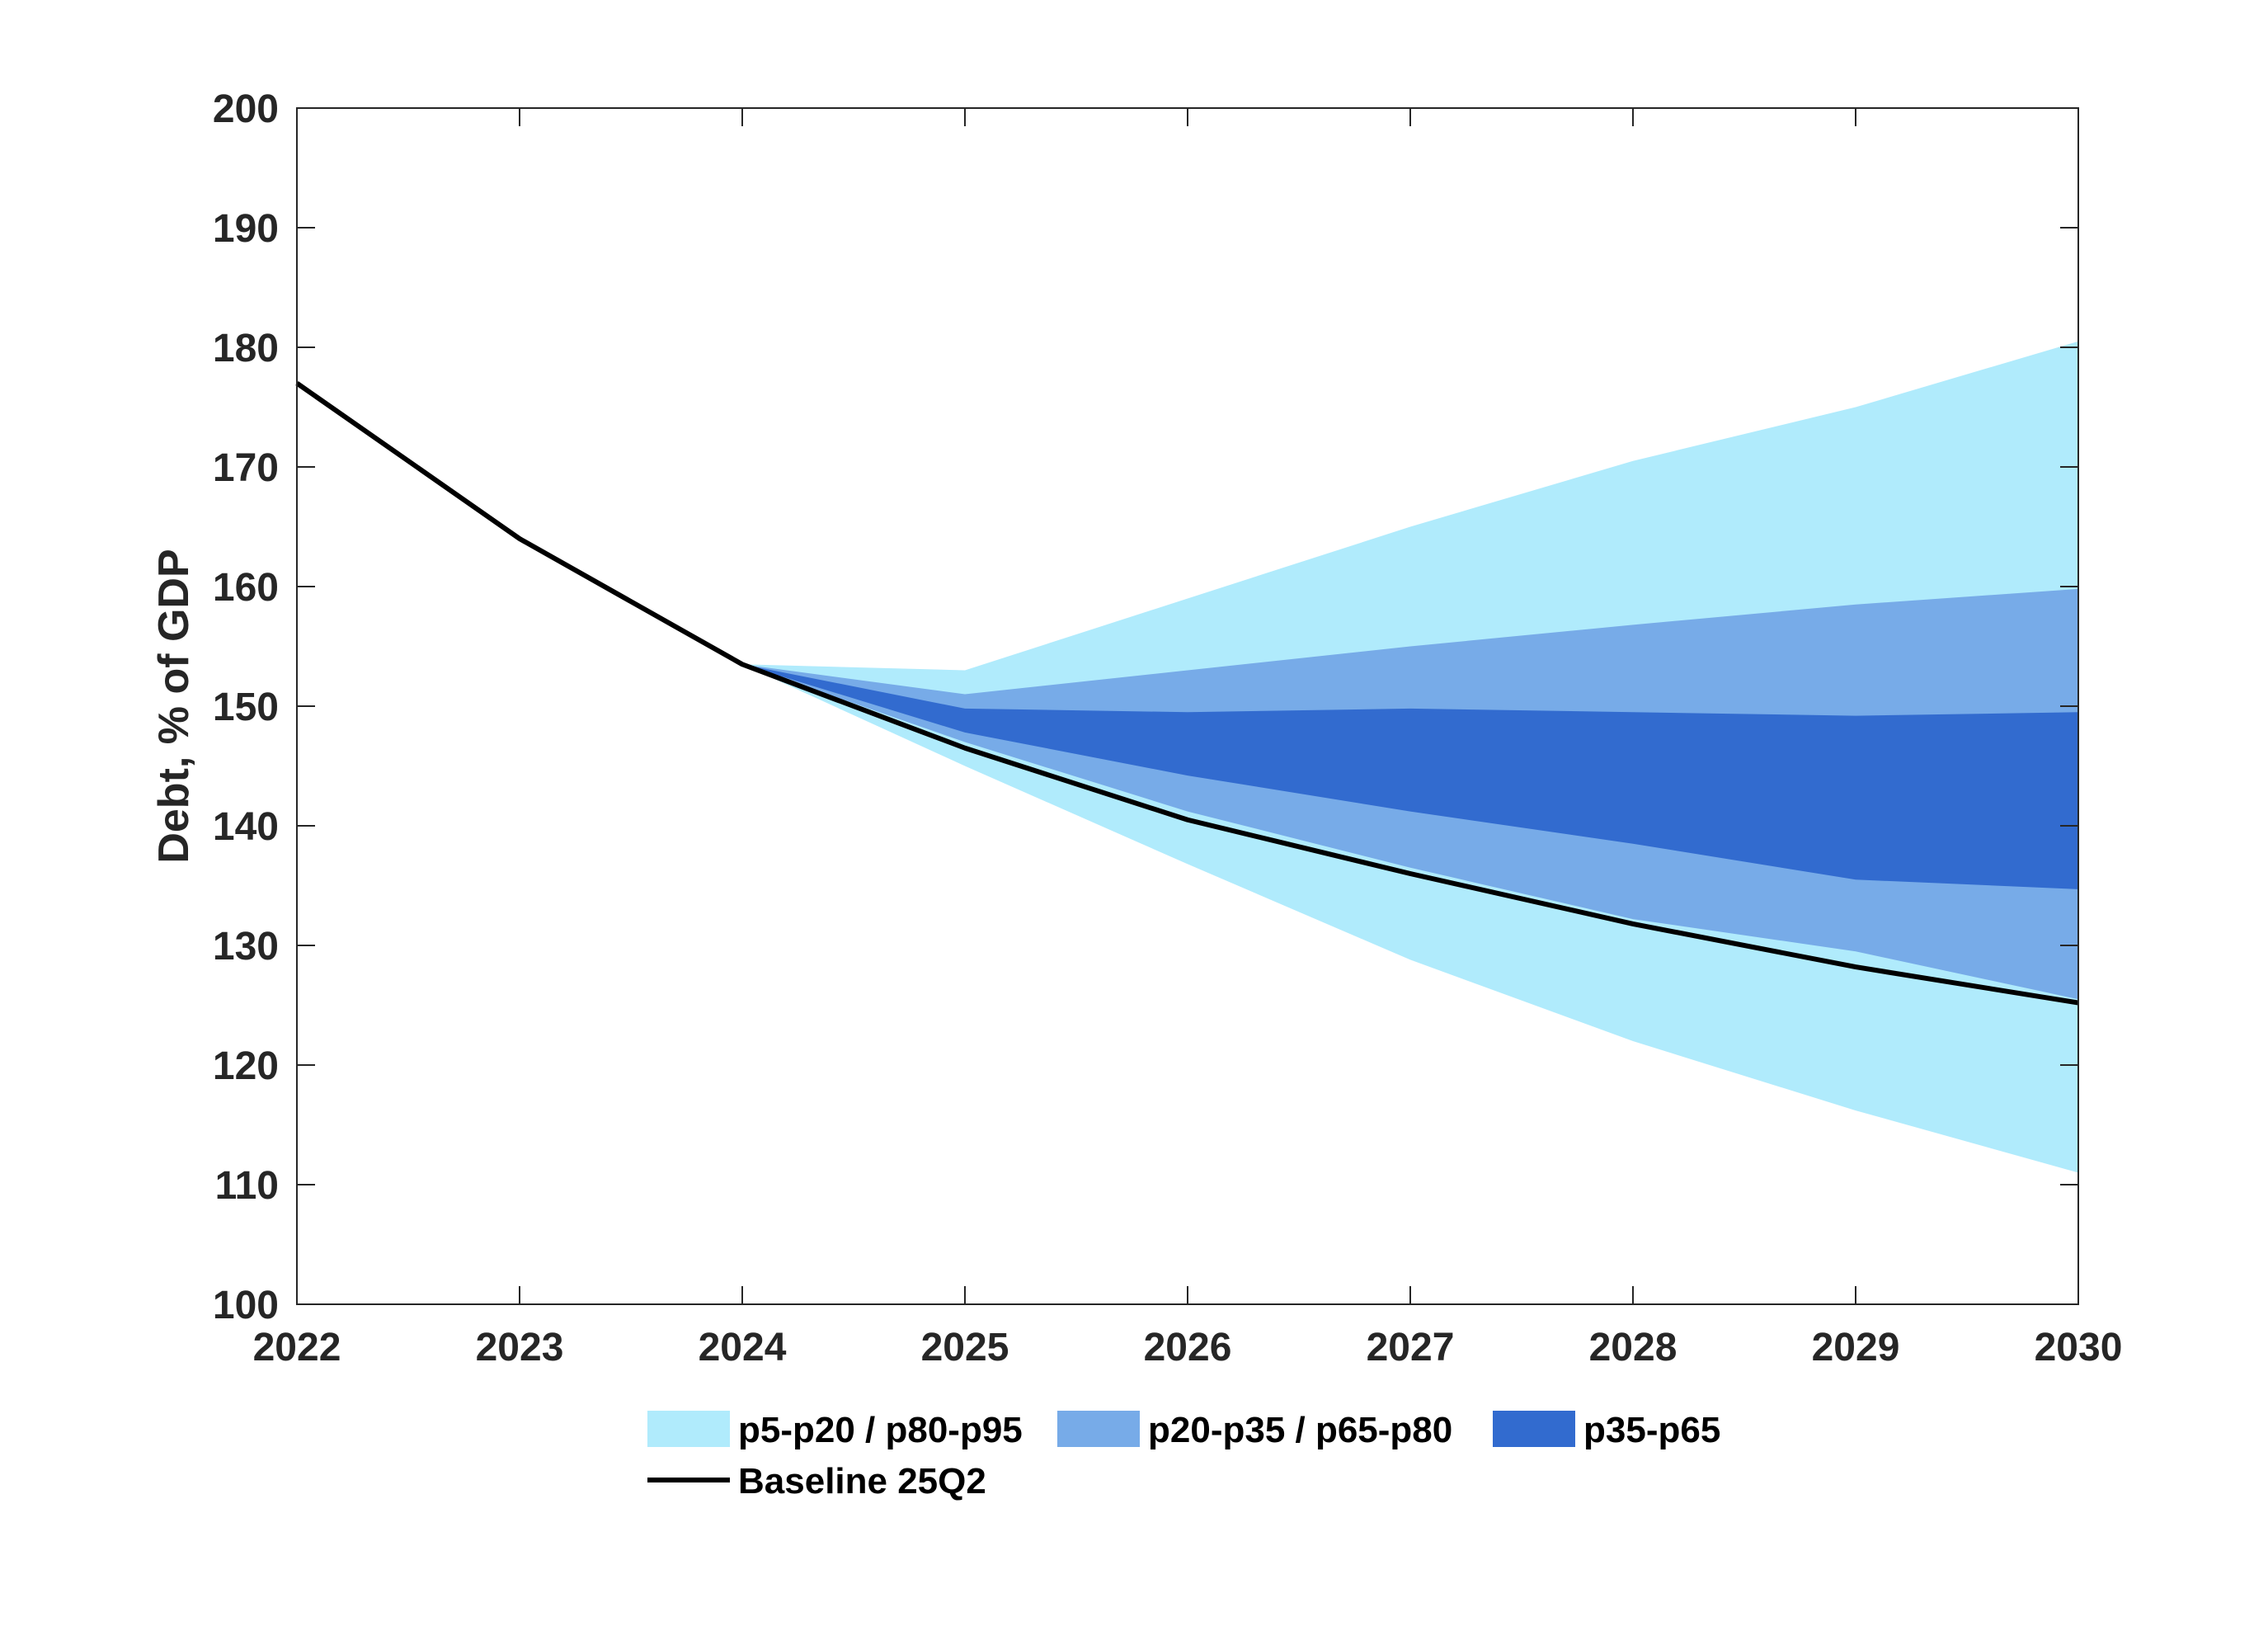 The height and width of the screenshot is (1645, 2268). Describe the element at coordinates (246, 1305) in the screenshot. I see `y-tick-label: 100` at that location.